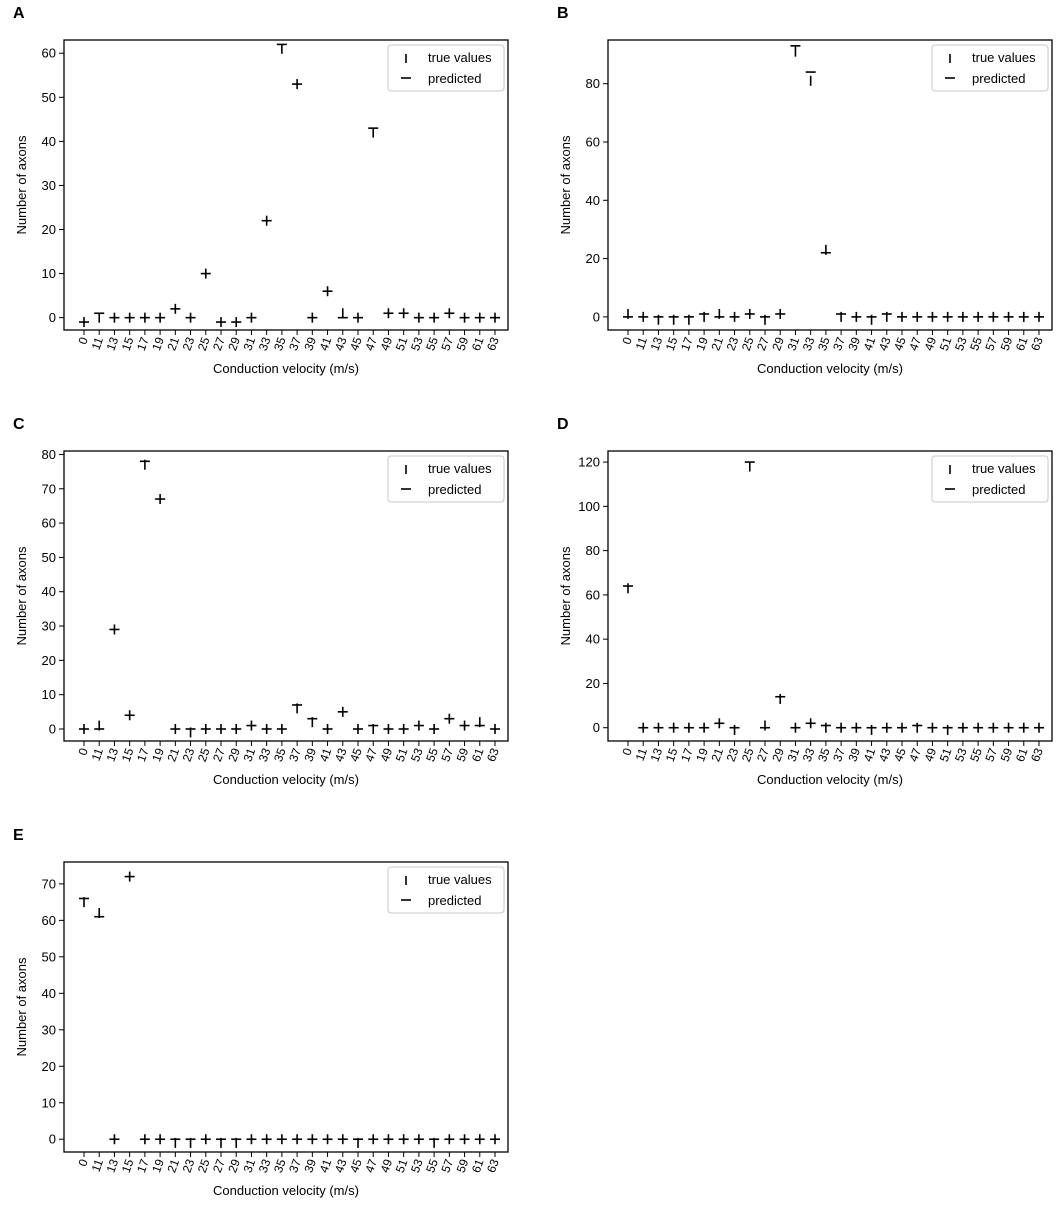  I want to click on x-tick-label: 59, so click(1007, 755).